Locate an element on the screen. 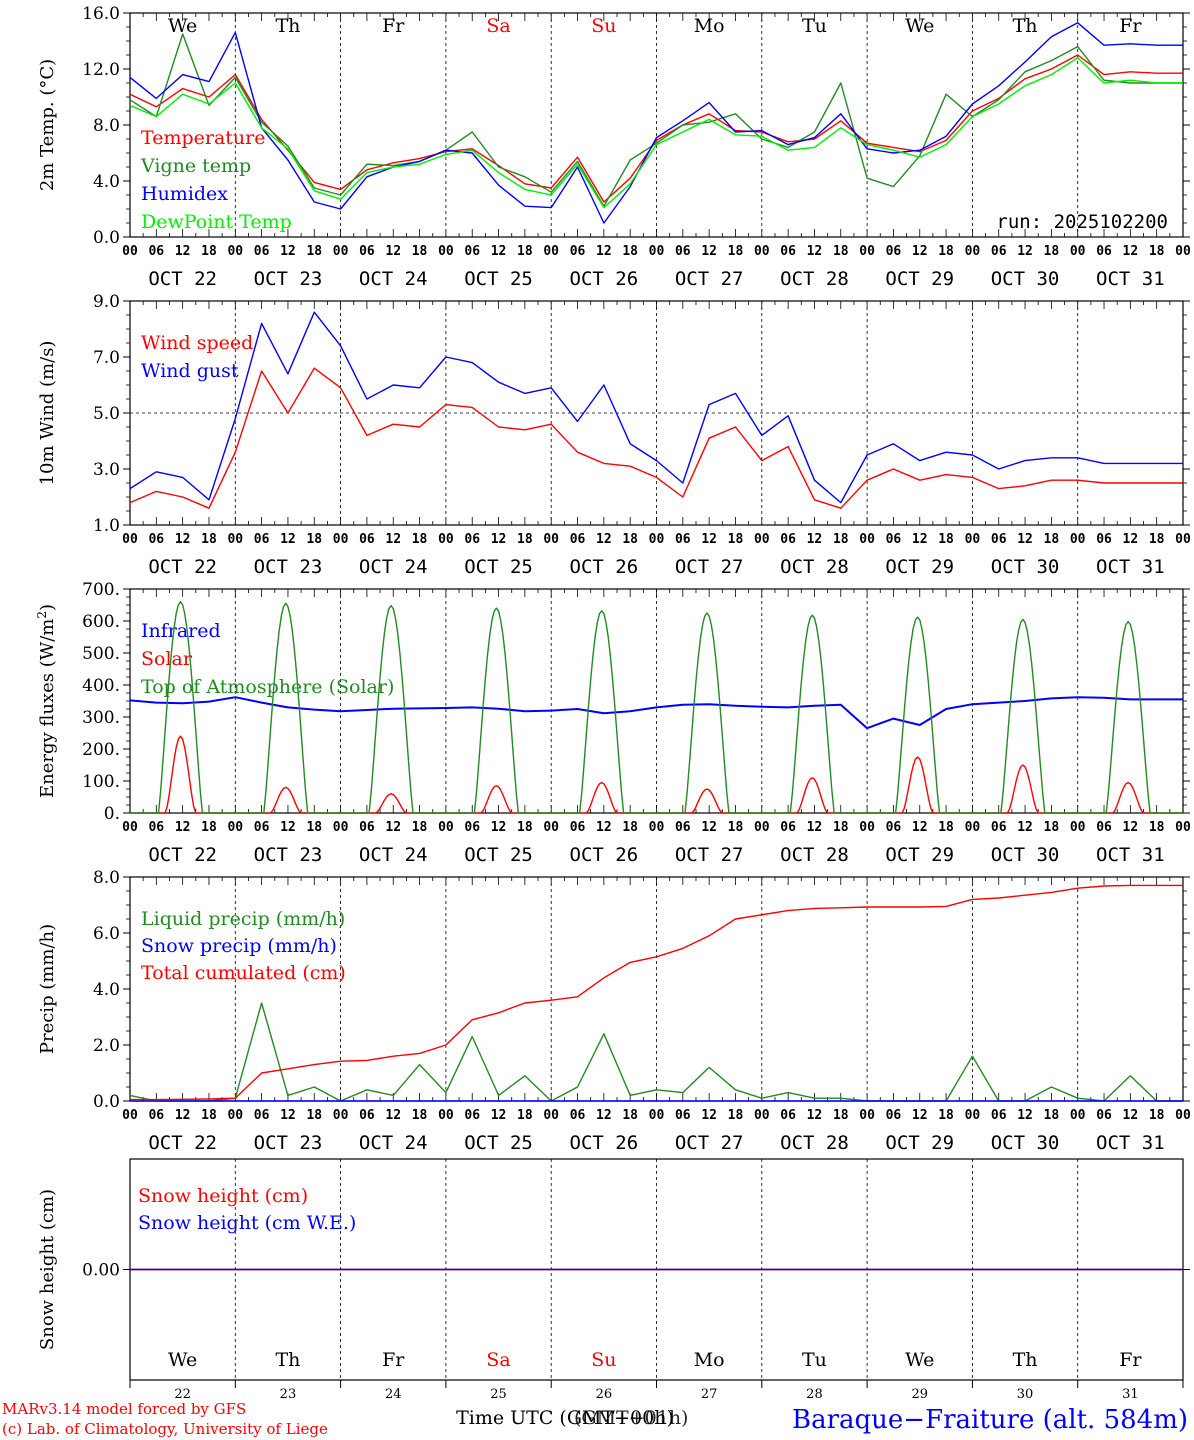 The height and width of the screenshot is (1440, 1194). day-number-label: 30 is located at coordinates (1025, 1394).